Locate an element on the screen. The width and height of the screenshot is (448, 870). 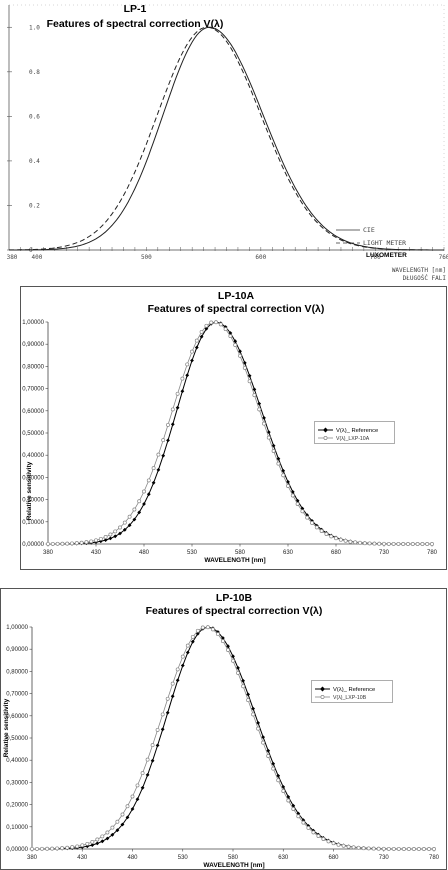
y-tick-label: 0,40000 is located at coordinates (17, 761).